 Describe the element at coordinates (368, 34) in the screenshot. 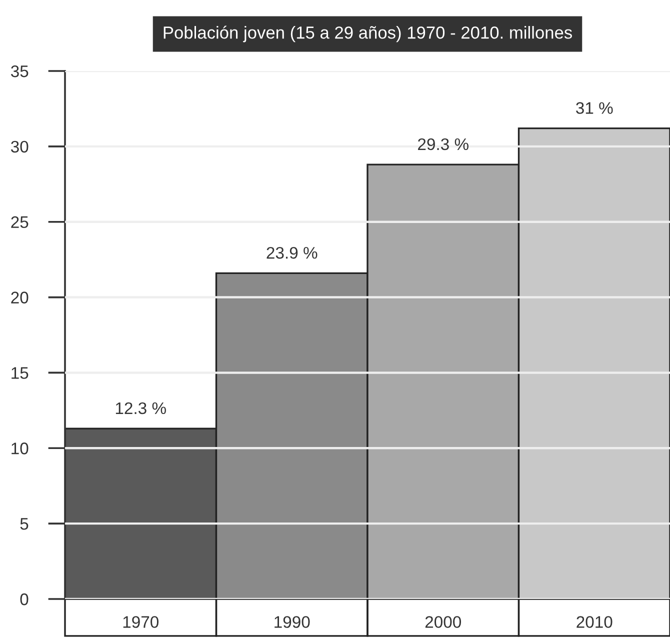

I see `chart-title: Población joven (15 a 29 años) 1970 - 2010. millones` at that location.